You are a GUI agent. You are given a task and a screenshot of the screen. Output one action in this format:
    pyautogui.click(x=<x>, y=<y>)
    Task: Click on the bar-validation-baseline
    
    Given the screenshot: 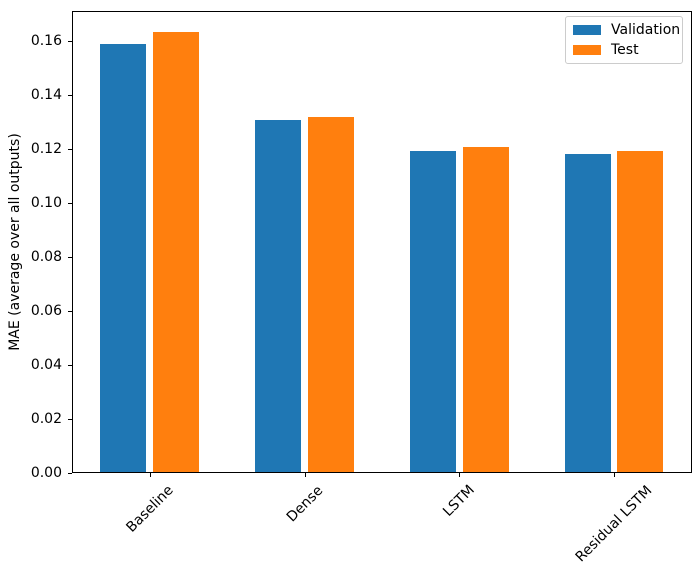 What is the action you would take?
    pyautogui.click(x=123, y=258)
    